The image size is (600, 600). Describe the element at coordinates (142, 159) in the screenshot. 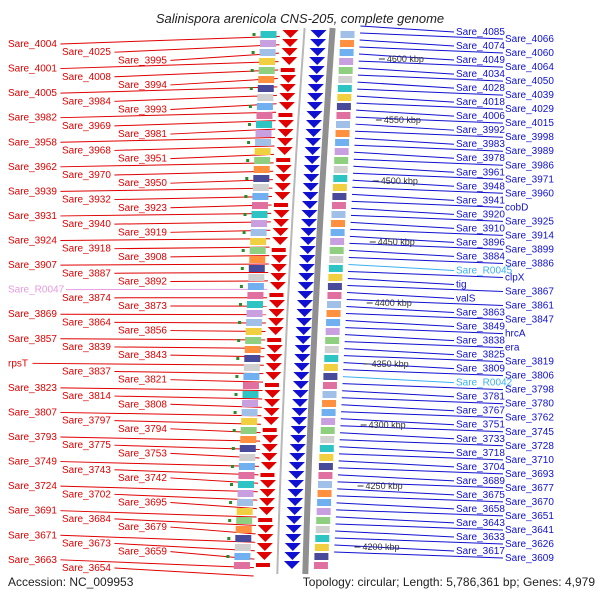

I see `left-gene-label: Sare_3951` at that location.